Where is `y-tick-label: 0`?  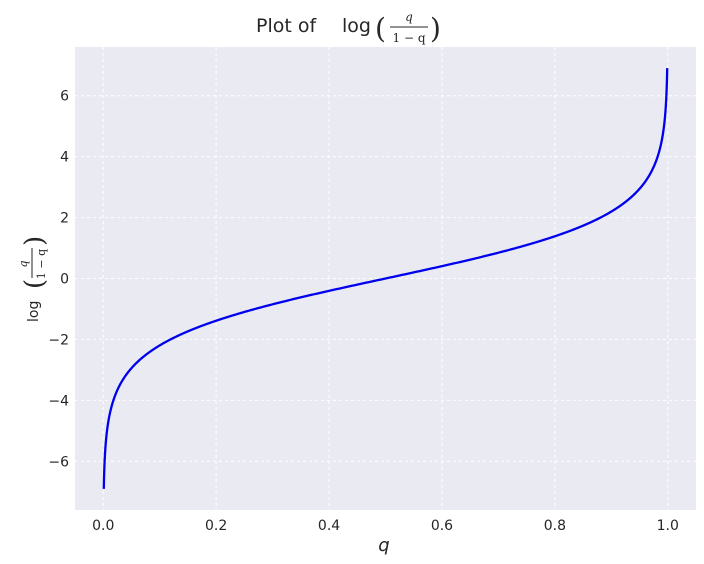
y-tick-label: 0 is located at coordinates (64, 280).